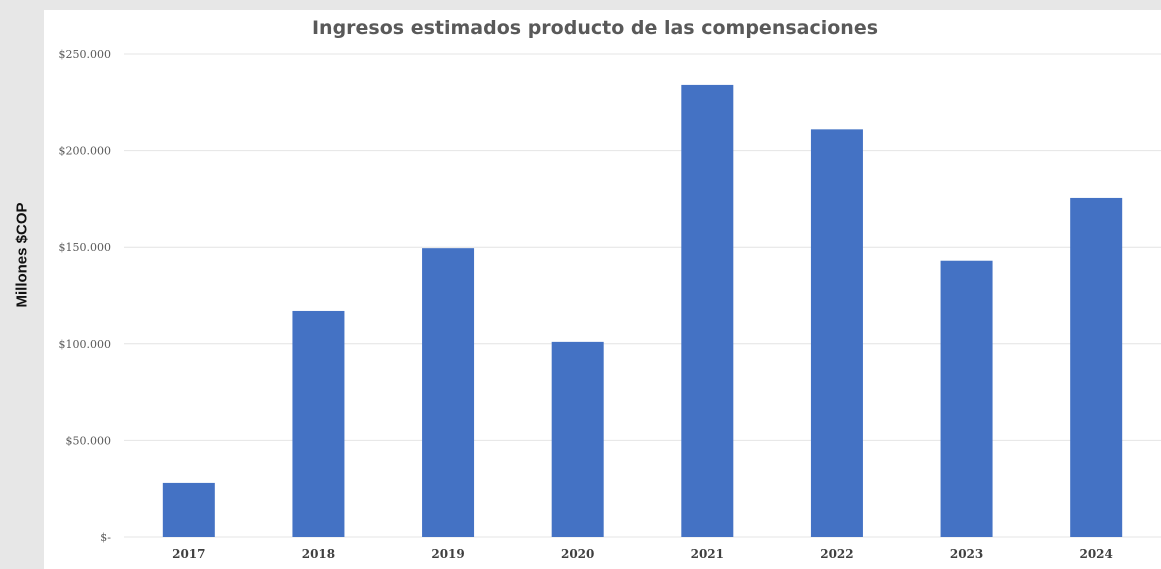 The height and width of the screenshot is (569, 1161). Describe the element at coordinates (966, 398) in the screenshot. I see `bar-2023` at that location.